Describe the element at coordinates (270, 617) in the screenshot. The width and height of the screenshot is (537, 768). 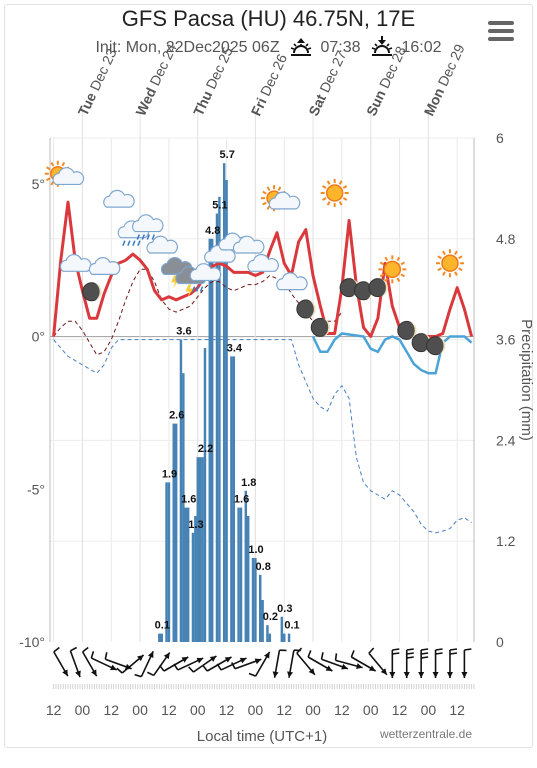
I see `precip-value-label: 0.2` at that location.